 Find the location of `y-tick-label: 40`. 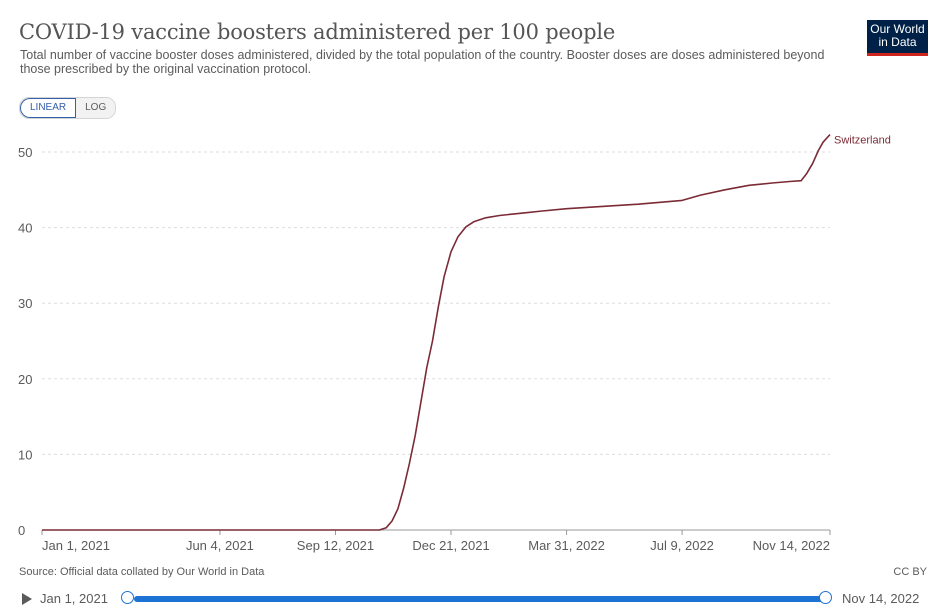

y-tick-label: 40 is located at coordinates (25, 228).